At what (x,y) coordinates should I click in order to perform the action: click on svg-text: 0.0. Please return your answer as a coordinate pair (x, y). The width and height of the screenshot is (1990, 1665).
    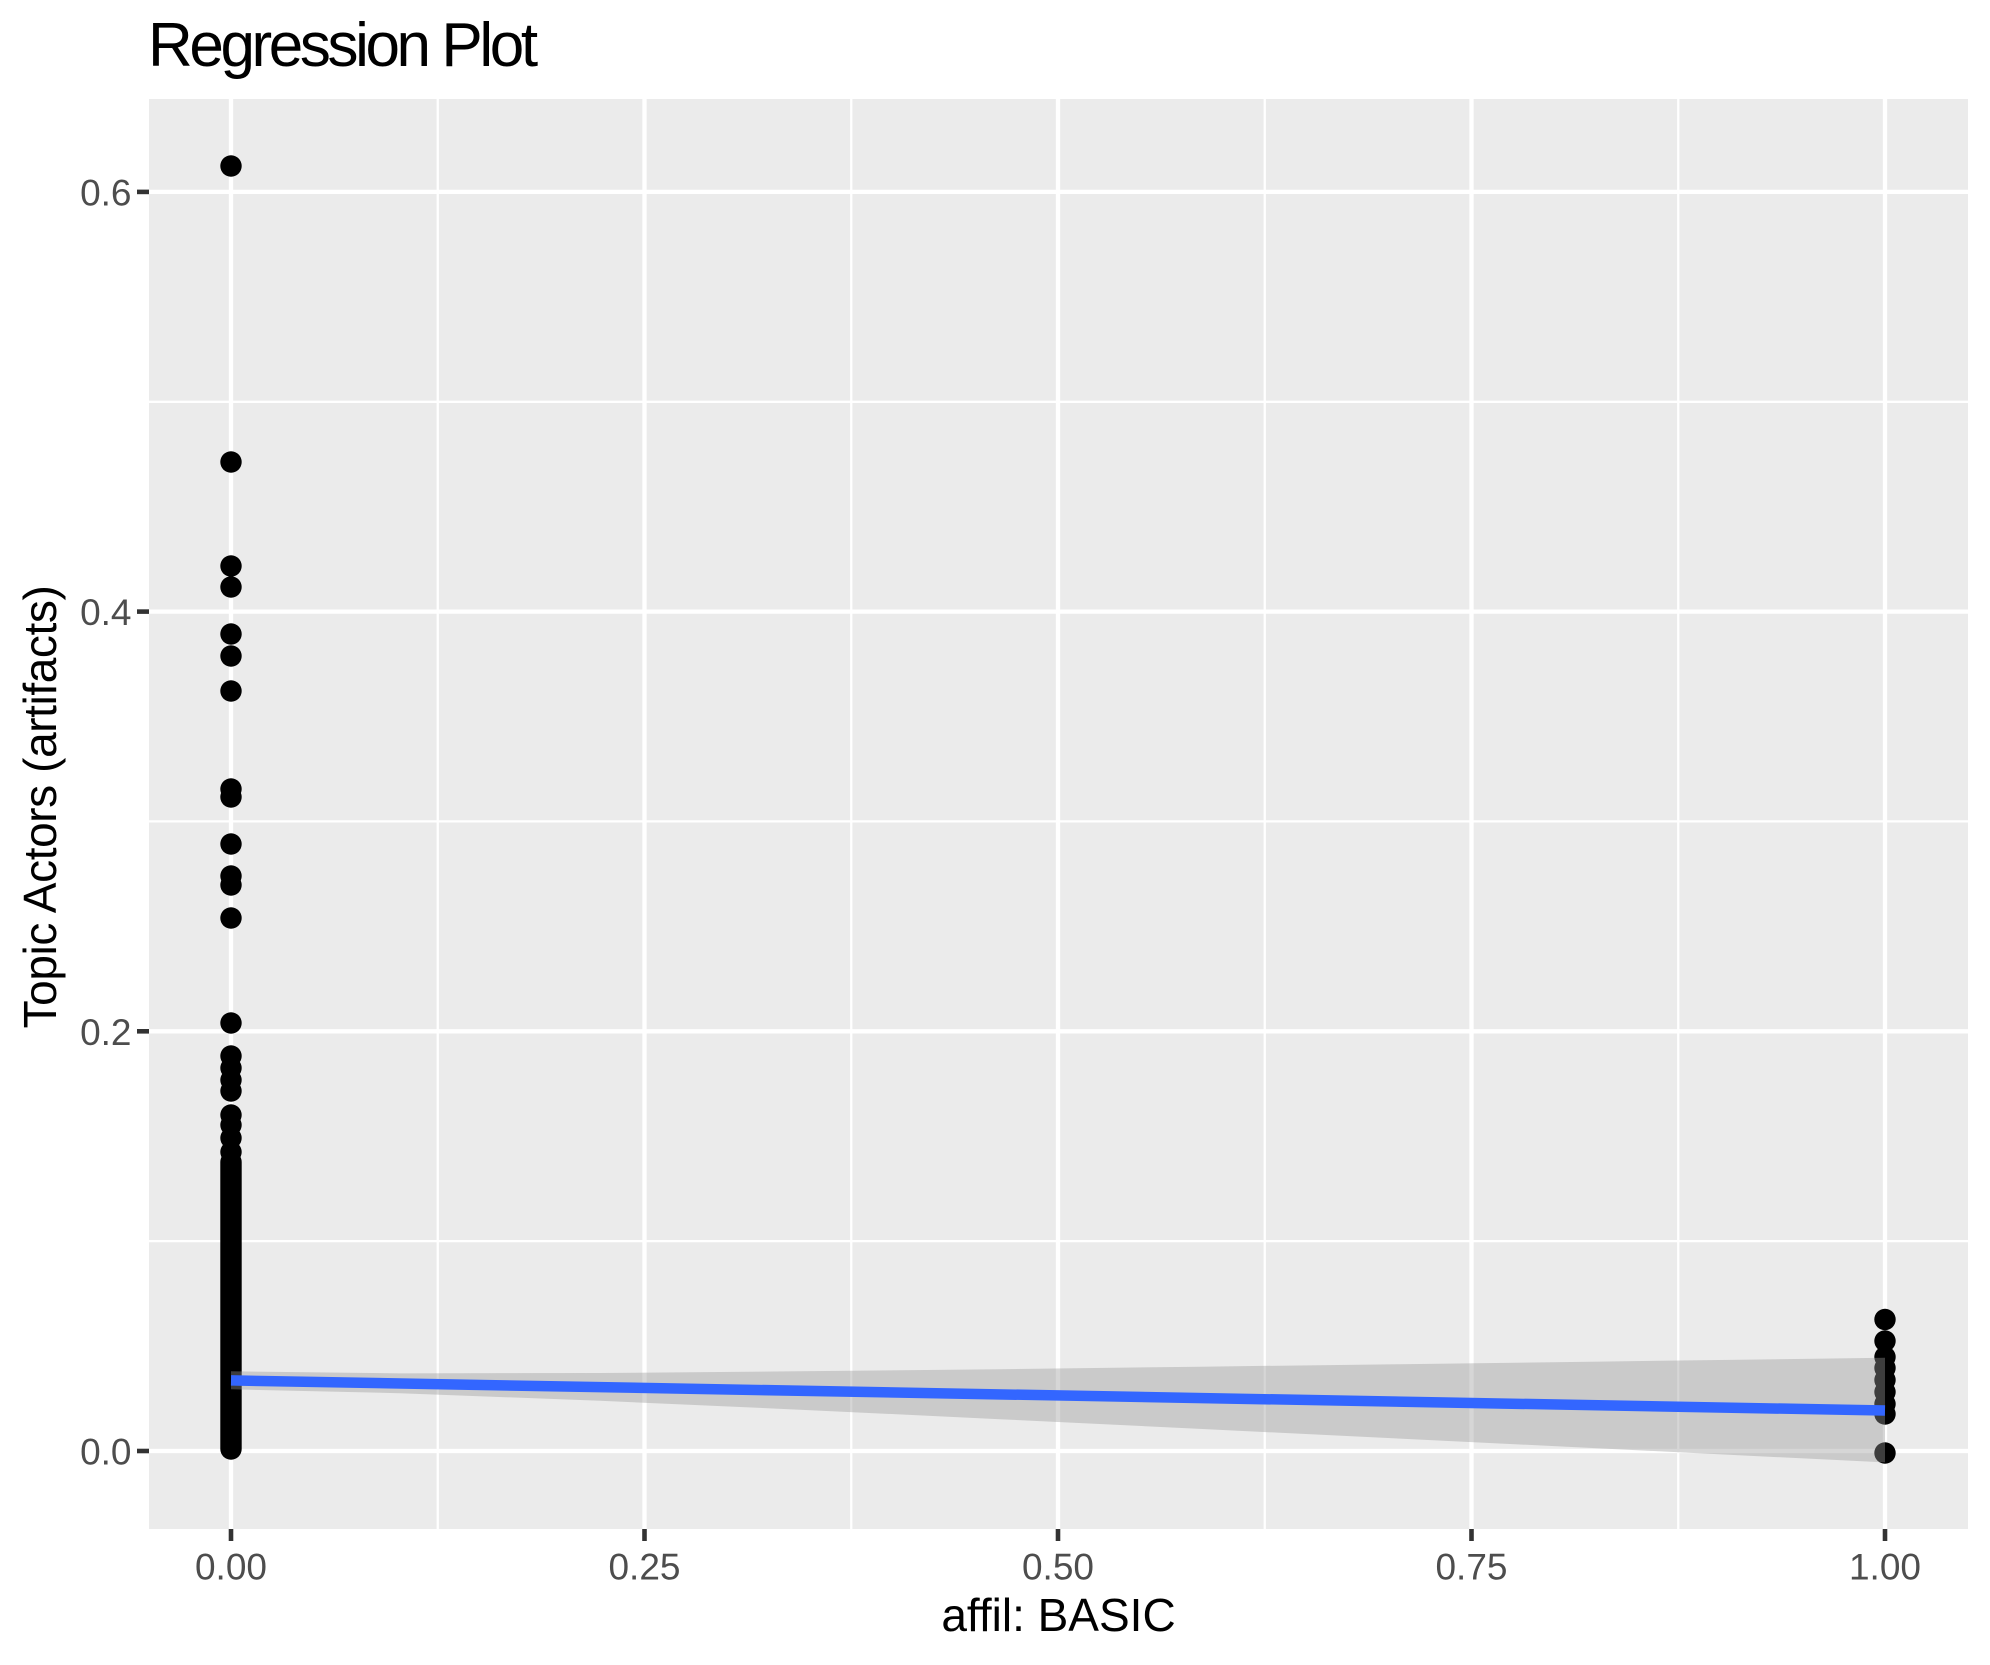
    Looking at the image, I should click on (105, 1452).